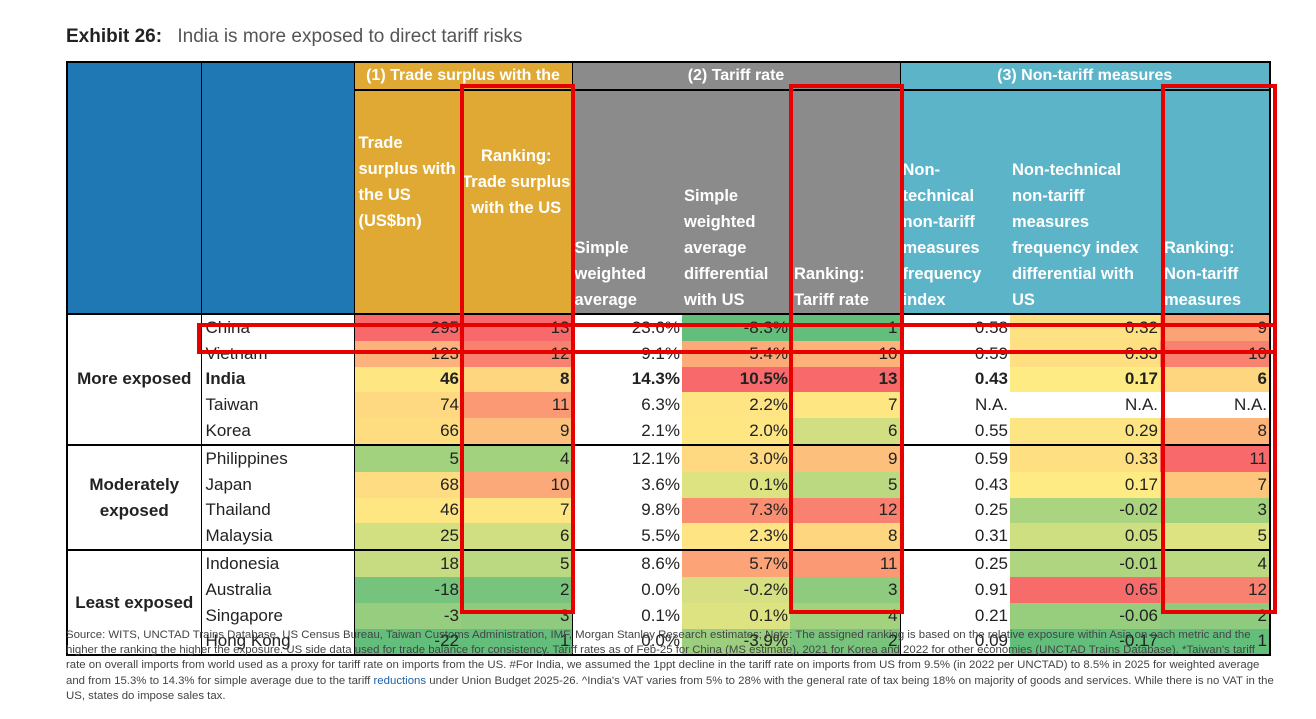 This screenshot has height=719, width=1316. What do you see at coordinates (277, 615) in the screenshot?
I see `country-name: Singapore` at bounding box center [277, 615].